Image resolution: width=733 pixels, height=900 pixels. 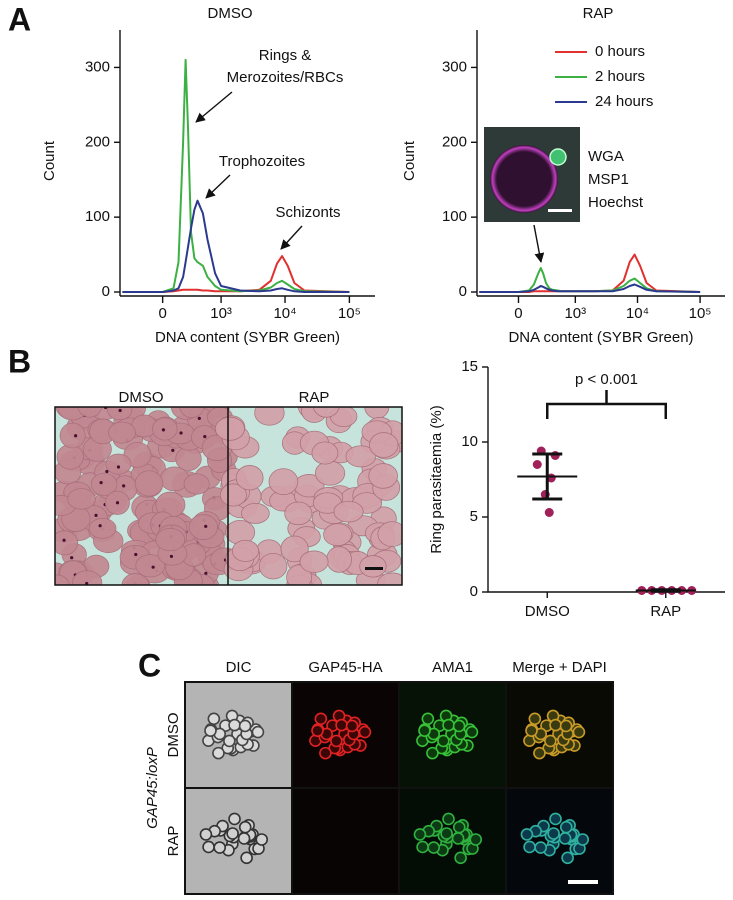 I want to click on x-tick-label: 10⁴, so click(x=284, y=313).